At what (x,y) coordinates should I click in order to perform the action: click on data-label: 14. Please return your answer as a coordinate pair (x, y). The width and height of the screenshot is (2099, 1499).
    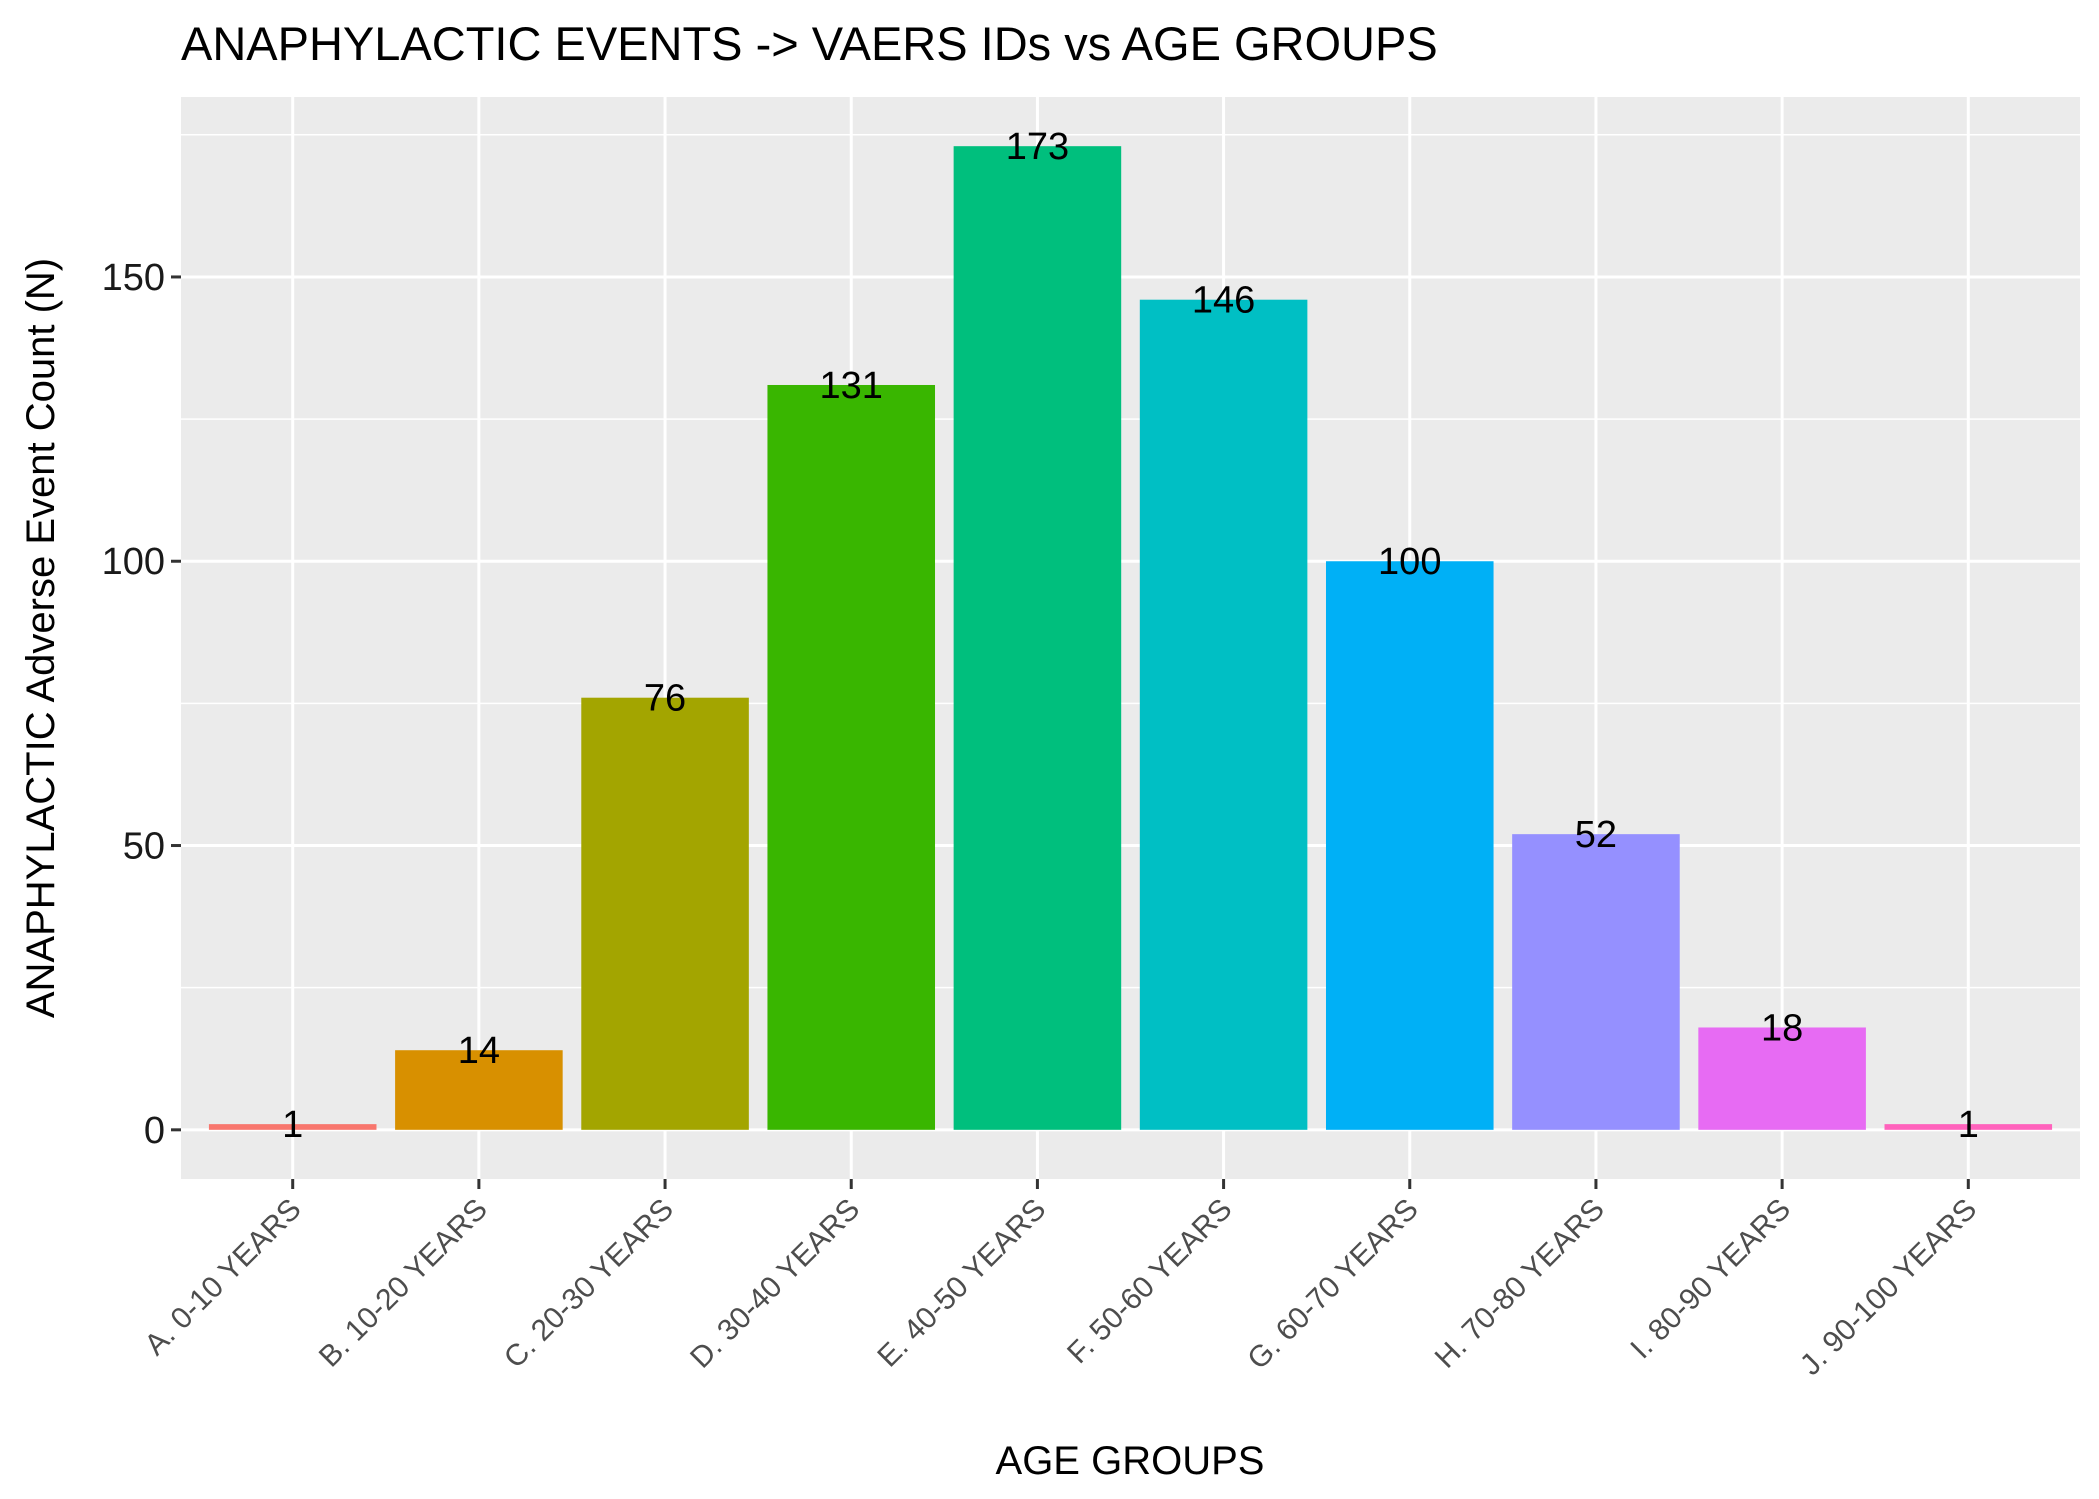
    Looking at the image, I should click on (479, 1051).